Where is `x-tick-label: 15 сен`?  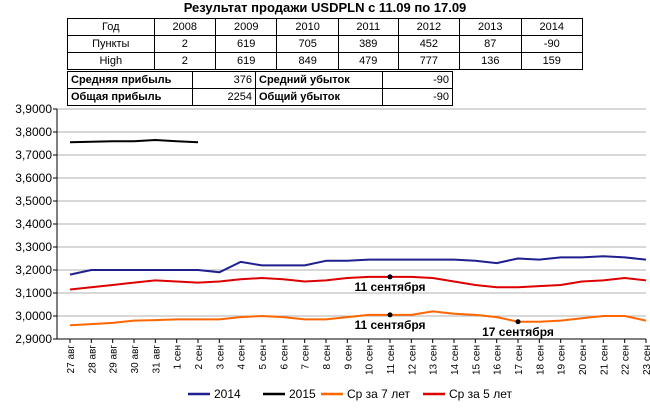
x-tick-label: 15 сен is located at coordinates (476, 360).